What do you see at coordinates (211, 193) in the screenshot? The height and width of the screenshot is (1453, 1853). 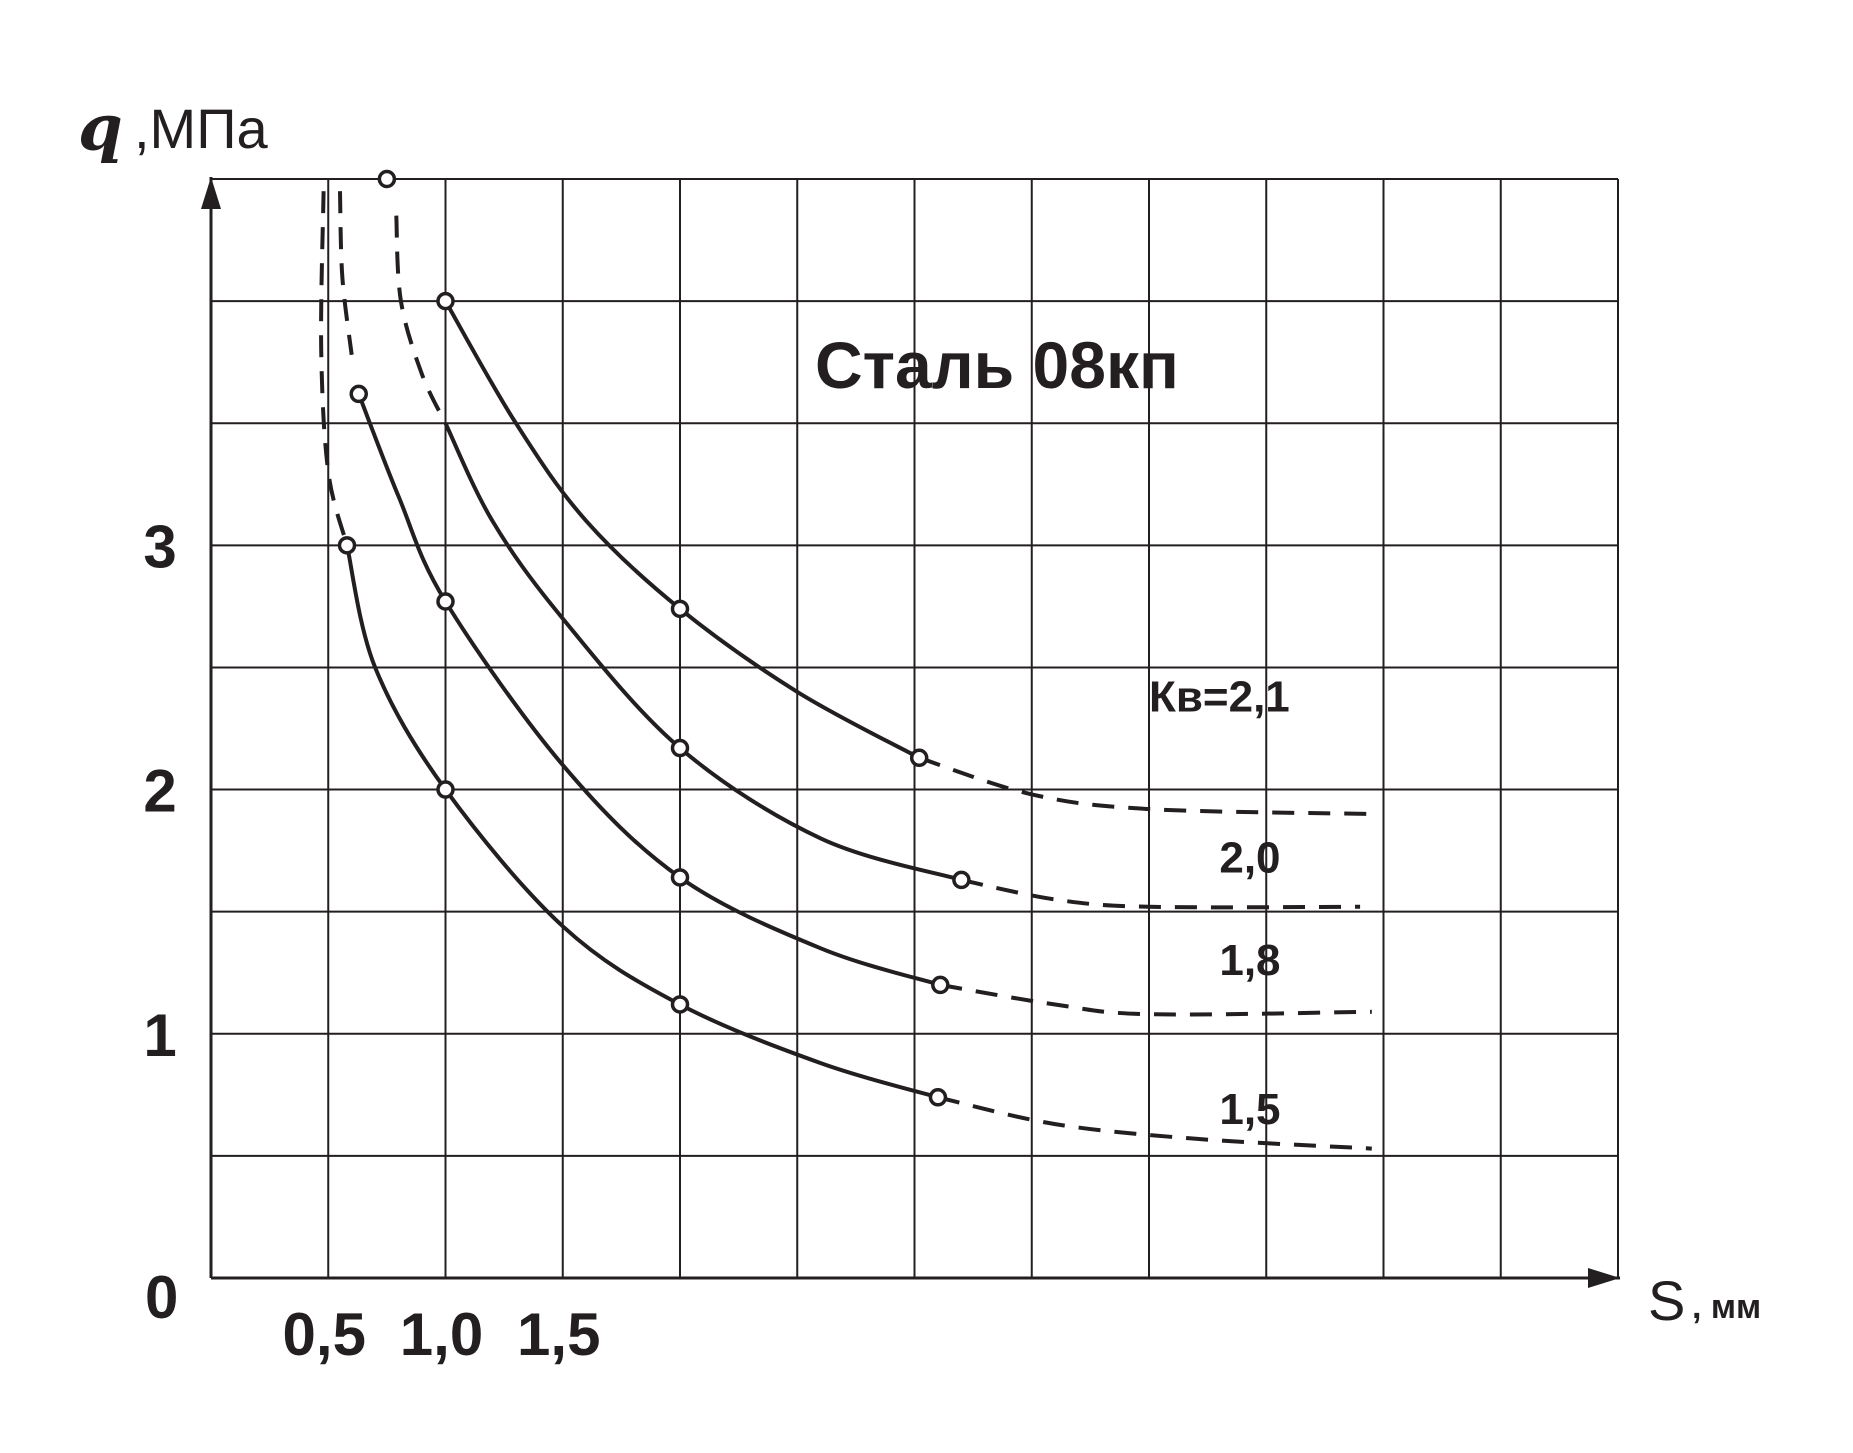 I see `y-axis-arrow` at bounding box center [211, 193].